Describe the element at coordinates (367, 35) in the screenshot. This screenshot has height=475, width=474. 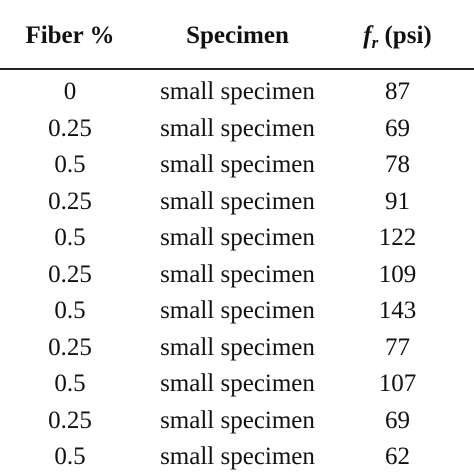
I see `header-fr-symbol: f` at that location.